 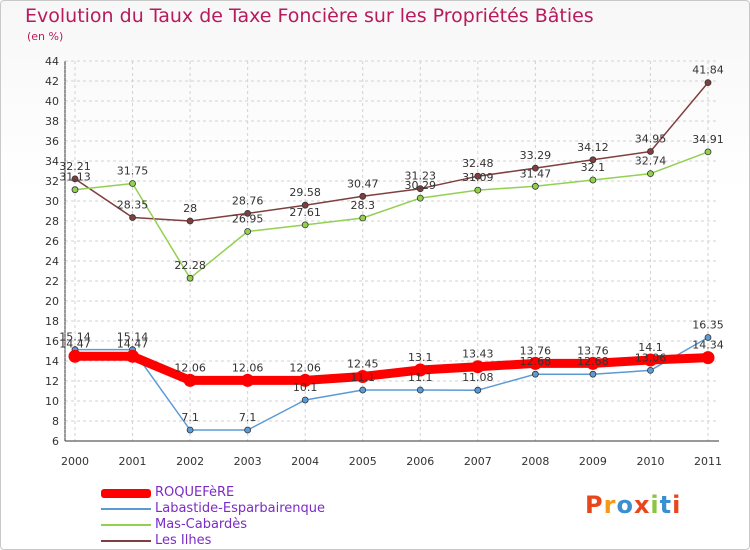 What do you see at coordinates (52, 101) in the screenshot?
I see `y-tick-label: 40` at bounding box center [52, 101].